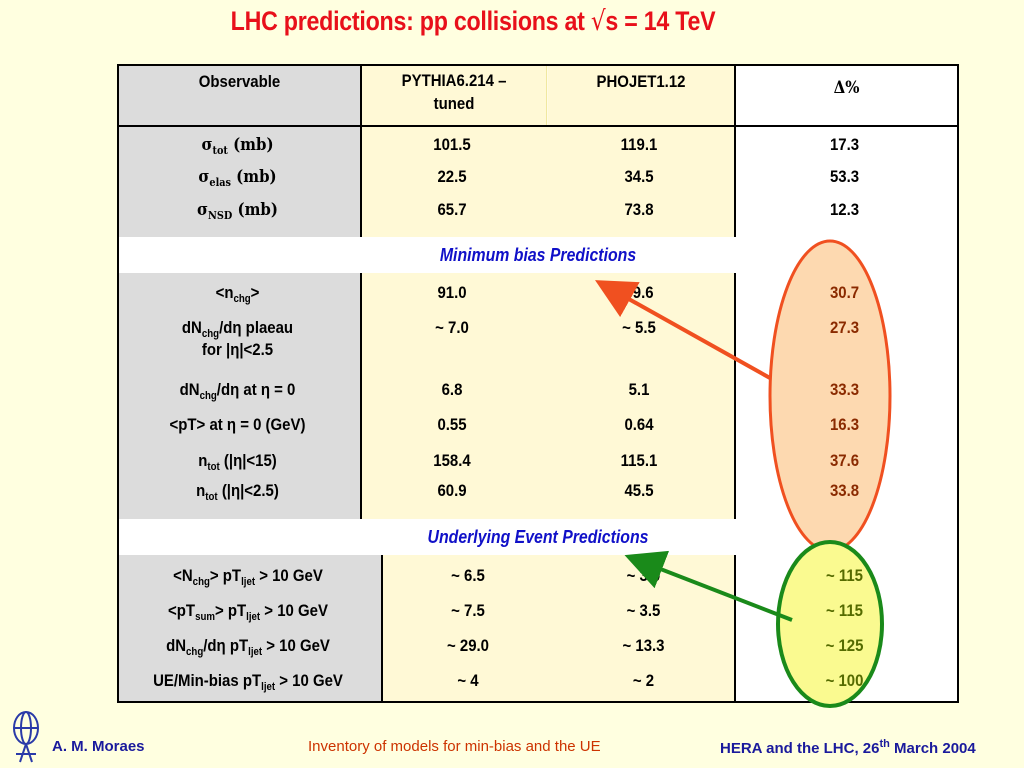 The image size is (1024, 768). Describe the element at coordinates (735, 628) in the screenshot. I see `col-divider-3c` at that location.